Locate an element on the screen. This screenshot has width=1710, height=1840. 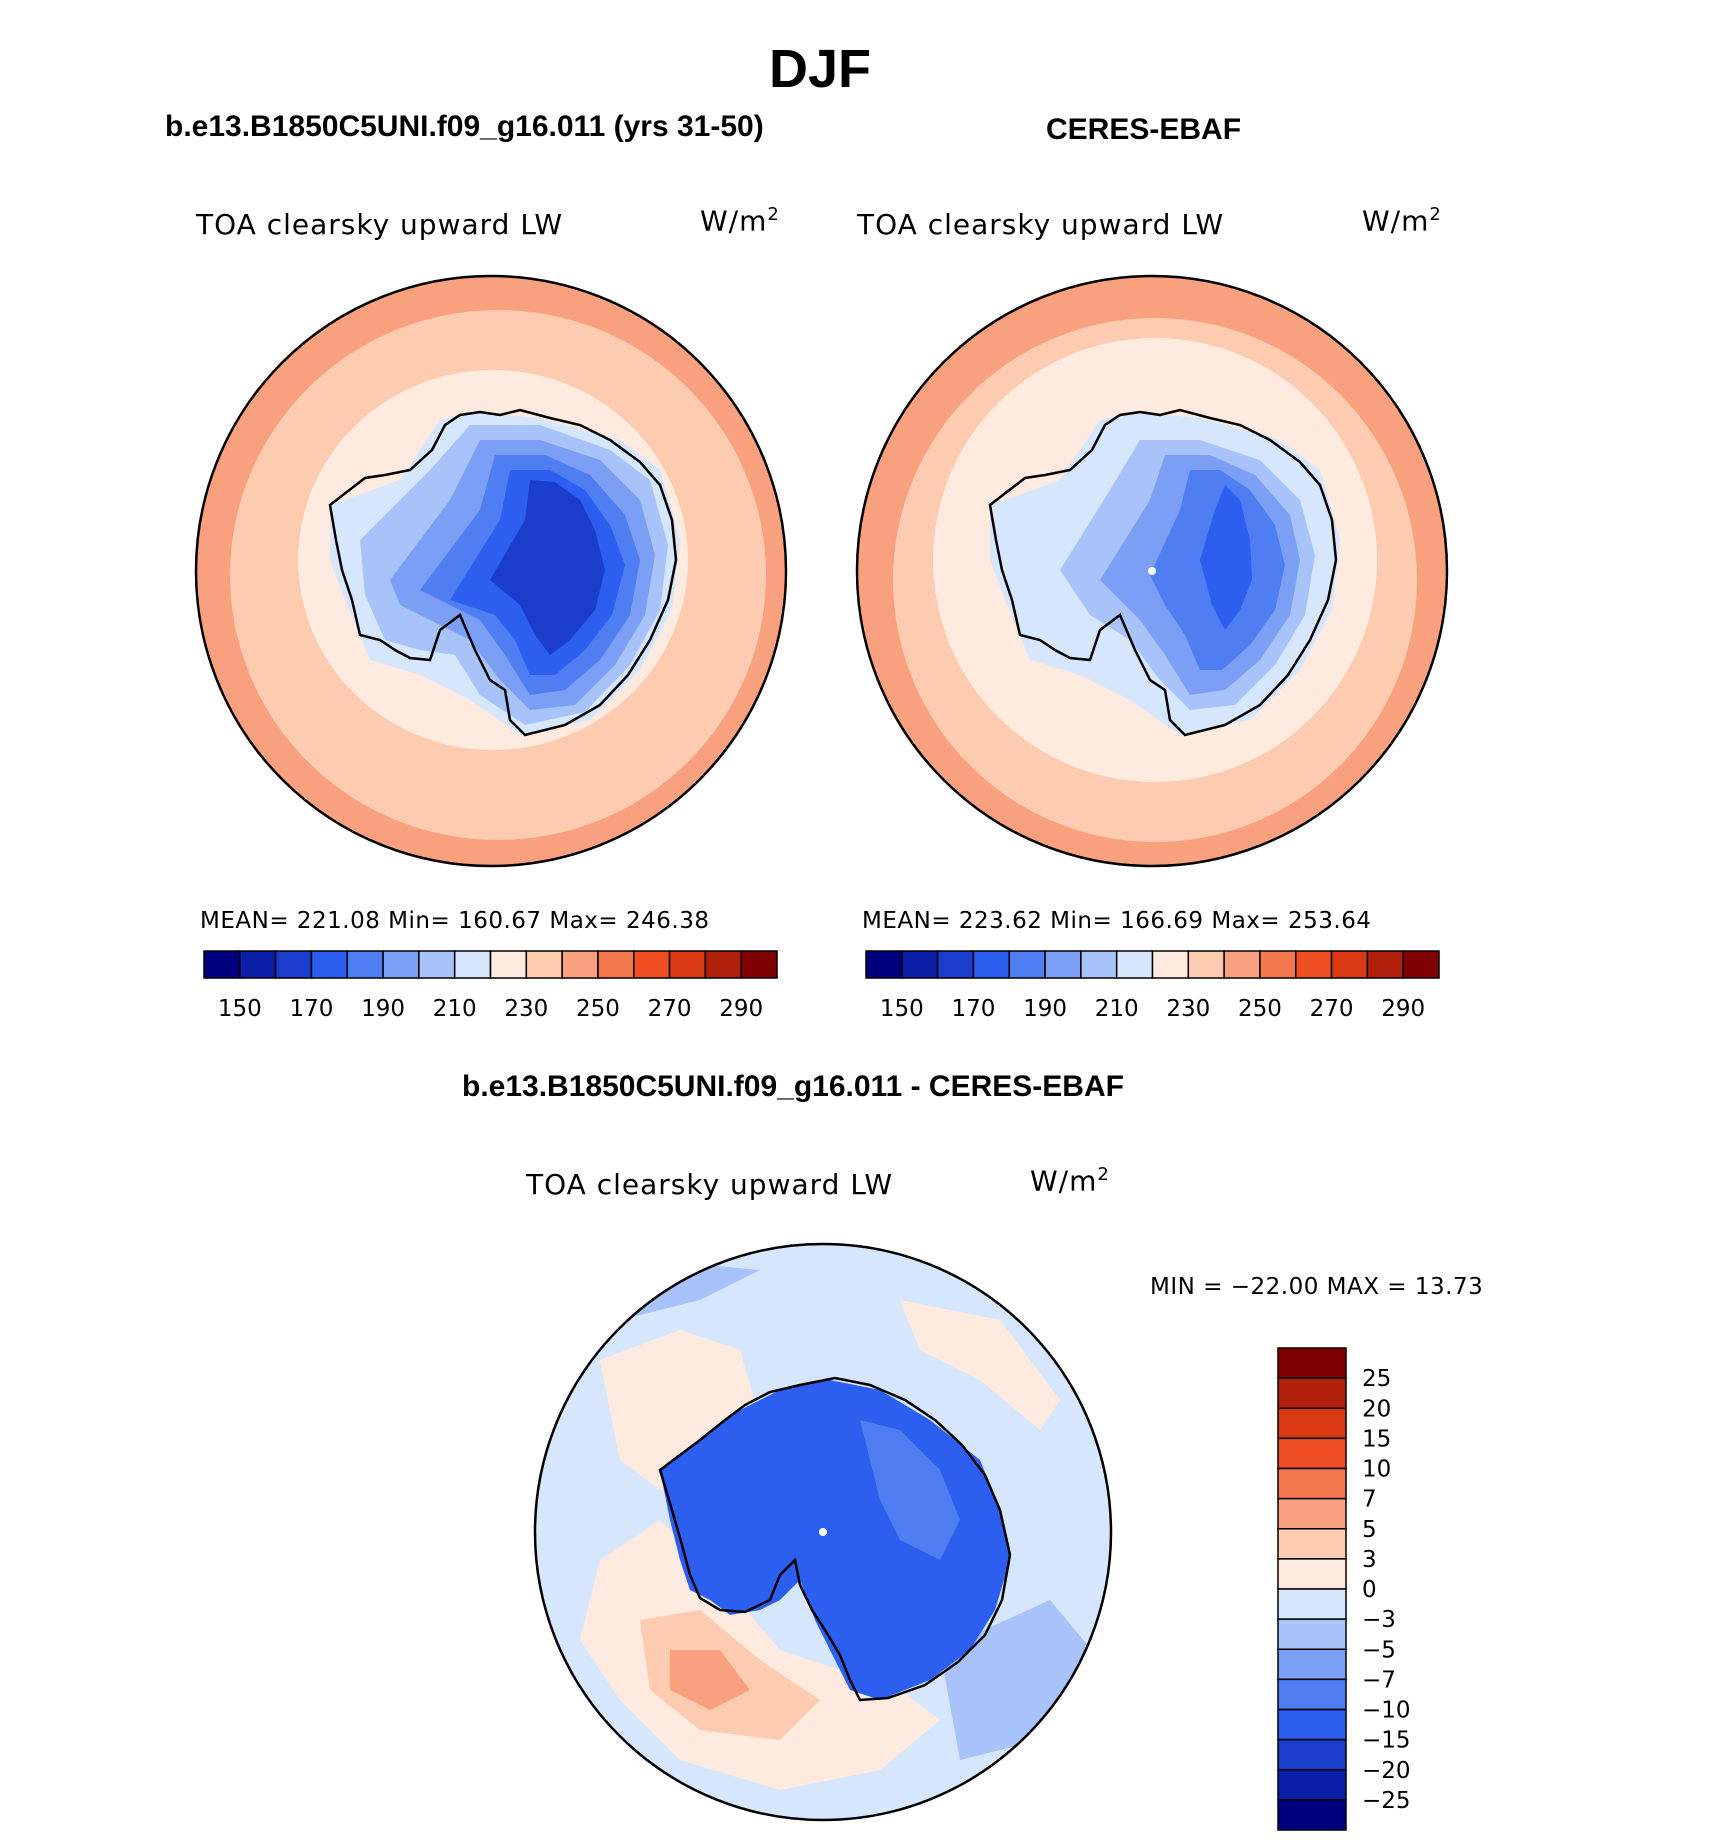
cbar1-tick-label: 270 is located at coordinates (670, 1009).